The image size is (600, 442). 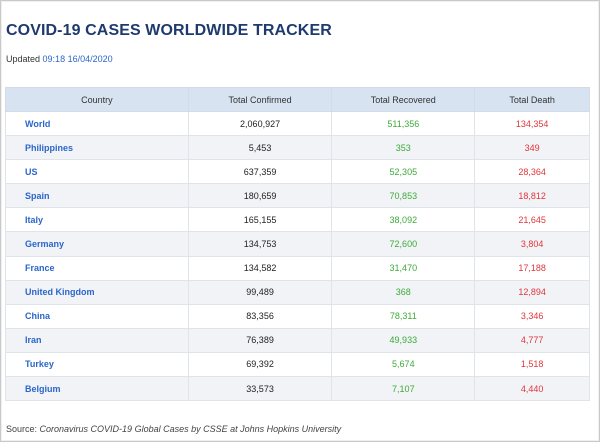 What do you see at coordinates (403, 123) in the screenshot?
I see `recovered-cell: 511,356` at bounding box center [403, 123].